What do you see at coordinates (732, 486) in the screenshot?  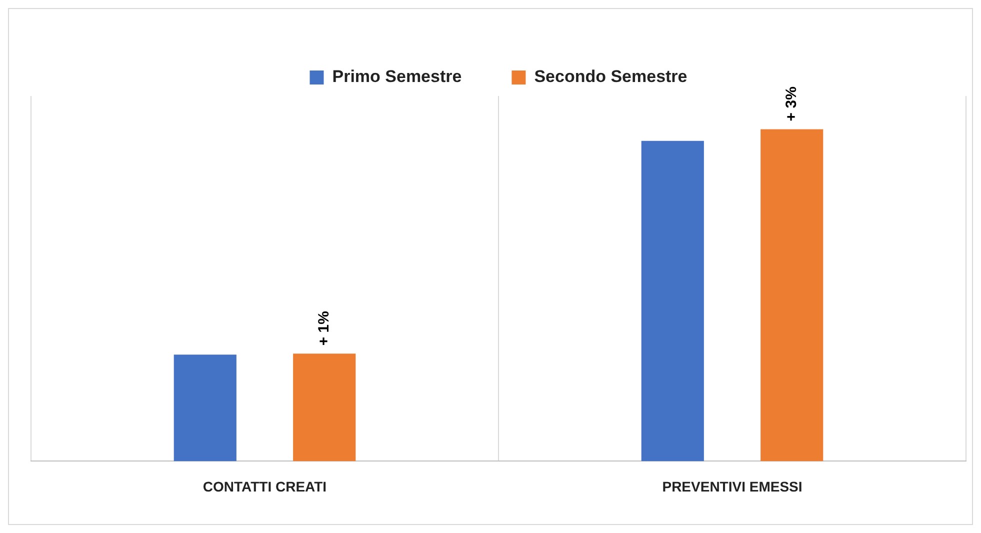 I see `x-tick-label: PREVENTIVI EMESSI` at bounding box center [732, 486].